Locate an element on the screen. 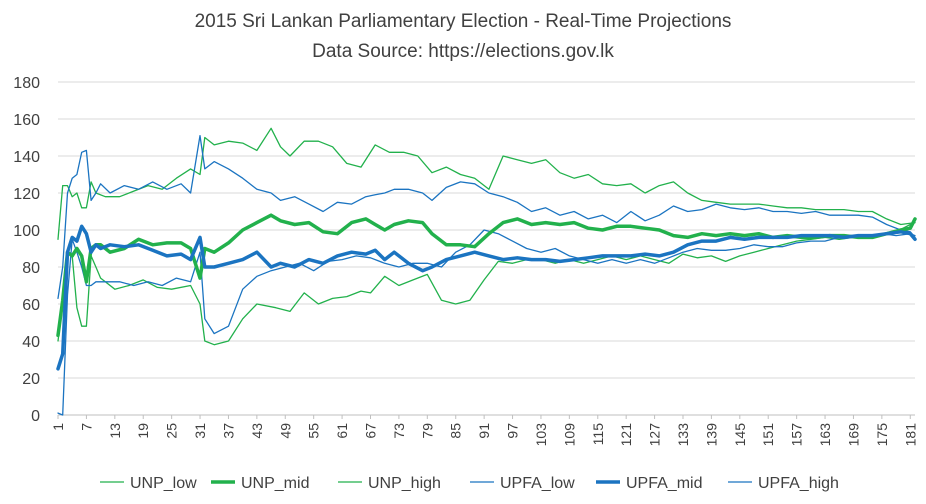 This screenshot has width=926, height=504. x-tick-label: 91 is located at coordinates (484, 431).